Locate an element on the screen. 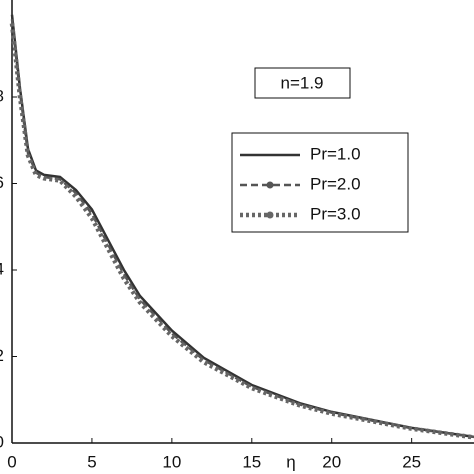 This screenshot has width=474, height=474. legend-box is located at coordinates (320, 182).